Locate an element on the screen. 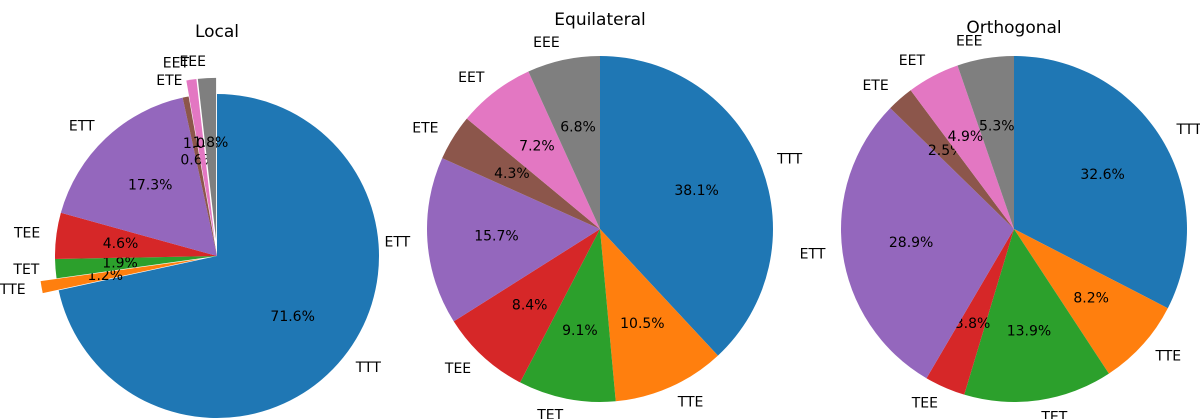 Image resolution: width=1200 pixels, height=419 pixels. pie-equilateral-slice-ett is located at coordinates (513, 240).